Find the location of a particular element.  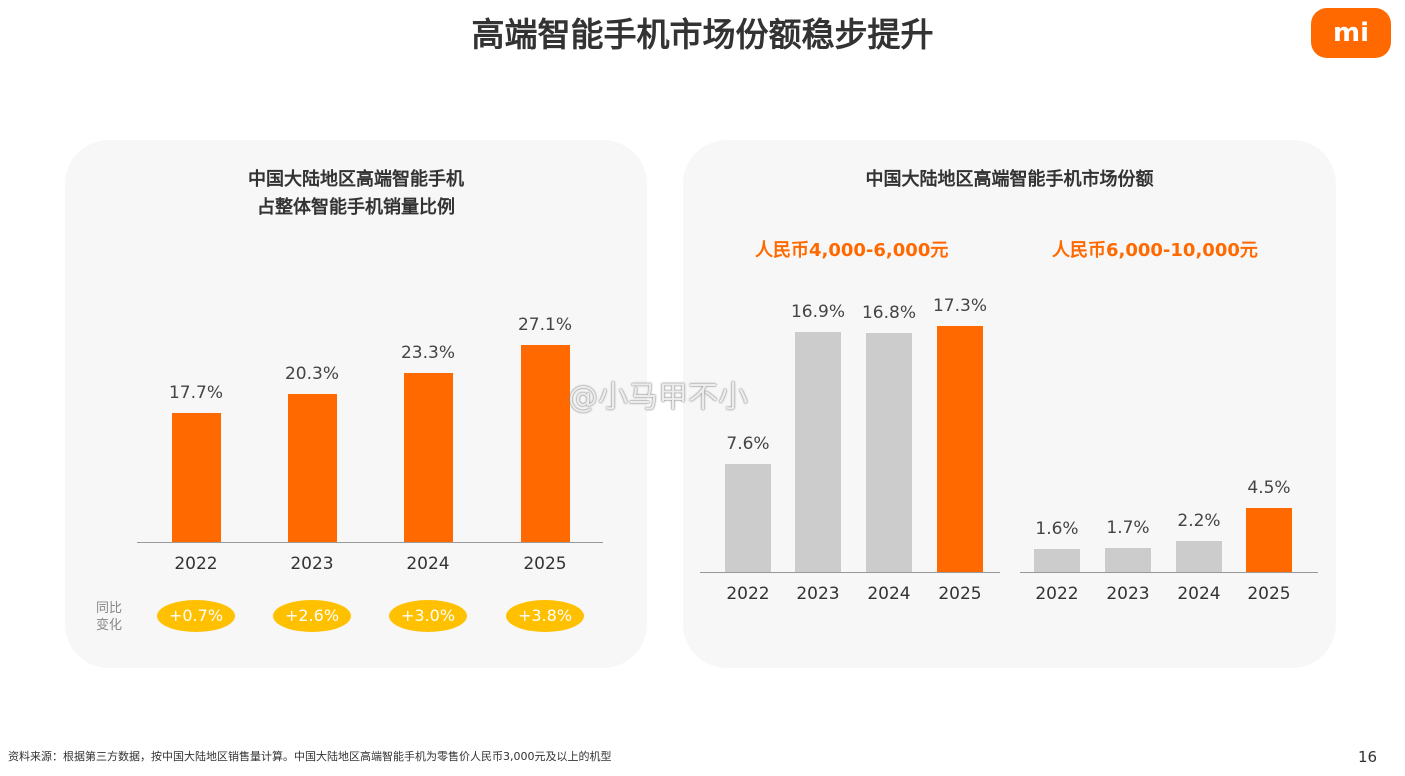

value-label: 17.7% is located at coordinates (195, 393).